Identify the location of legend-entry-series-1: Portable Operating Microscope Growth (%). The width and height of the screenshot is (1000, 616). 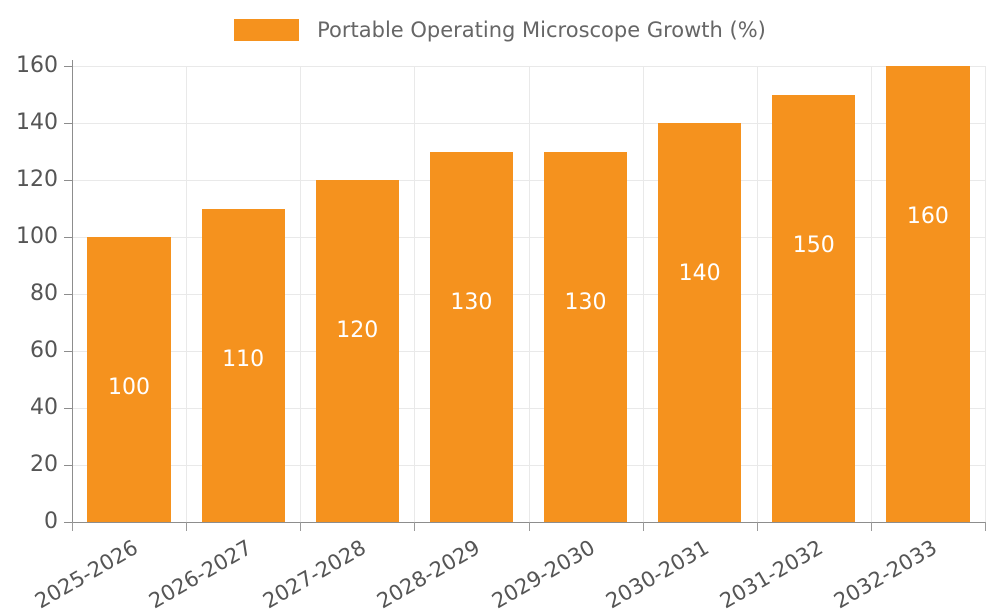
(500, 30).